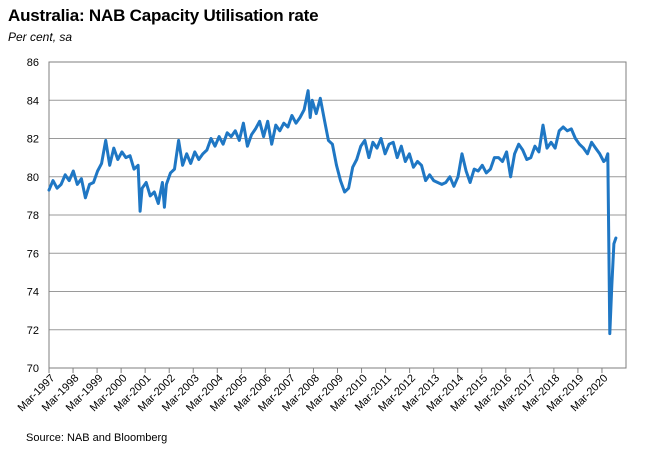 This screenshot has width=650, height=455. I want to click on y-tick-label: 78, so click(33, 216).